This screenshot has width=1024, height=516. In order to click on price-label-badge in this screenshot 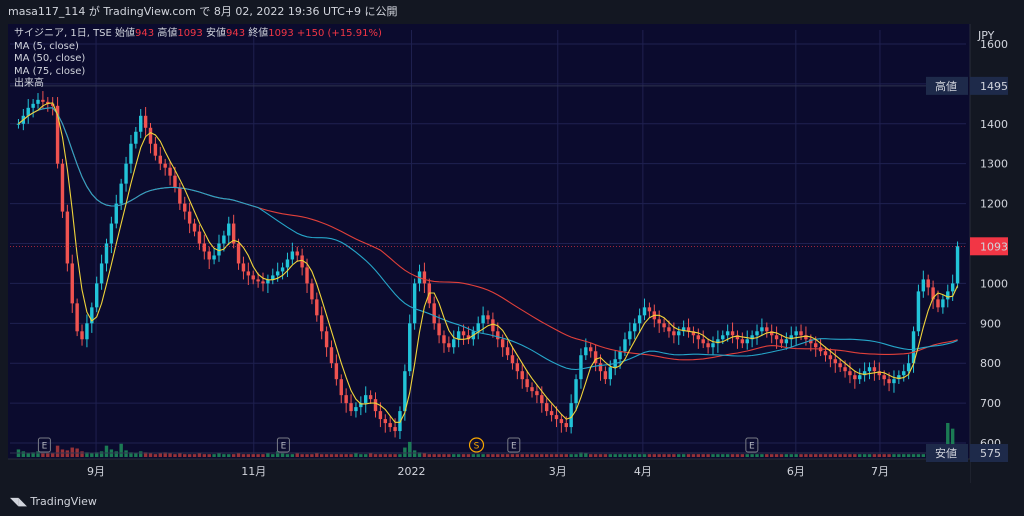, I will do `click(947, 453)`.